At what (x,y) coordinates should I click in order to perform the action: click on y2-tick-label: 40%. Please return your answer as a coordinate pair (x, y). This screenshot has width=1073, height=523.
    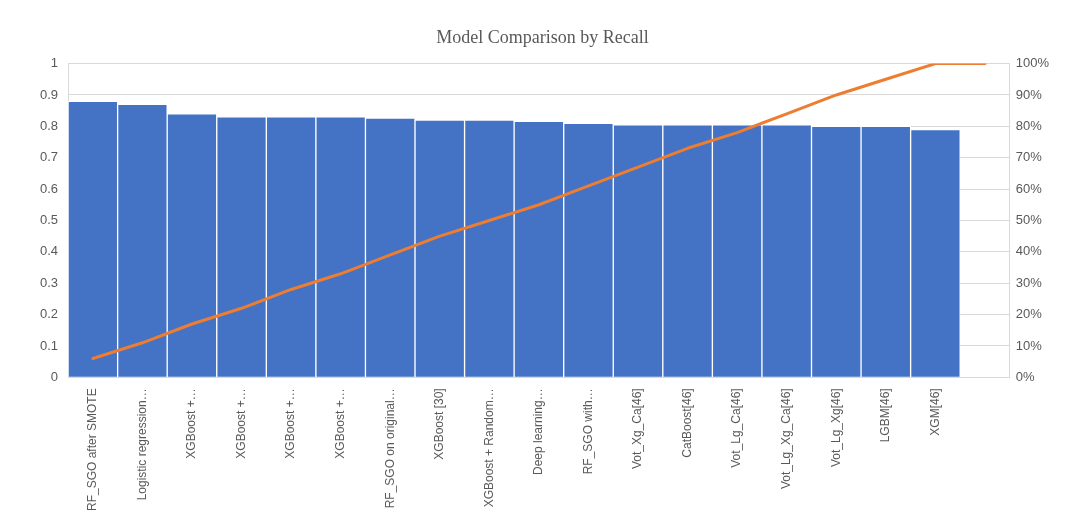
    Looking at the image, I should click on (1029, 251).